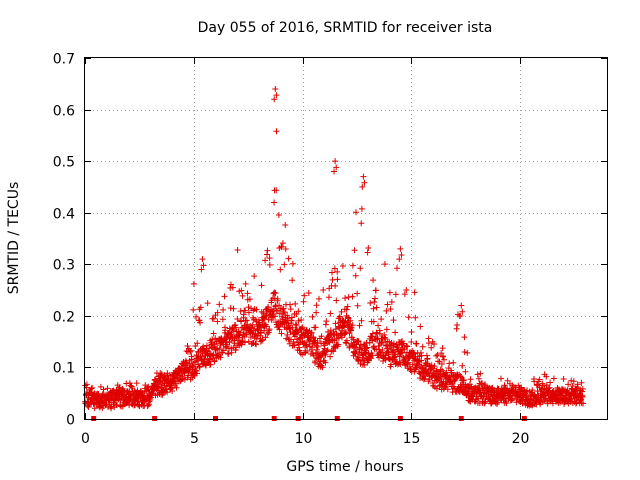  I want to click on y-tick-label: 0.6, so click(64, 112).